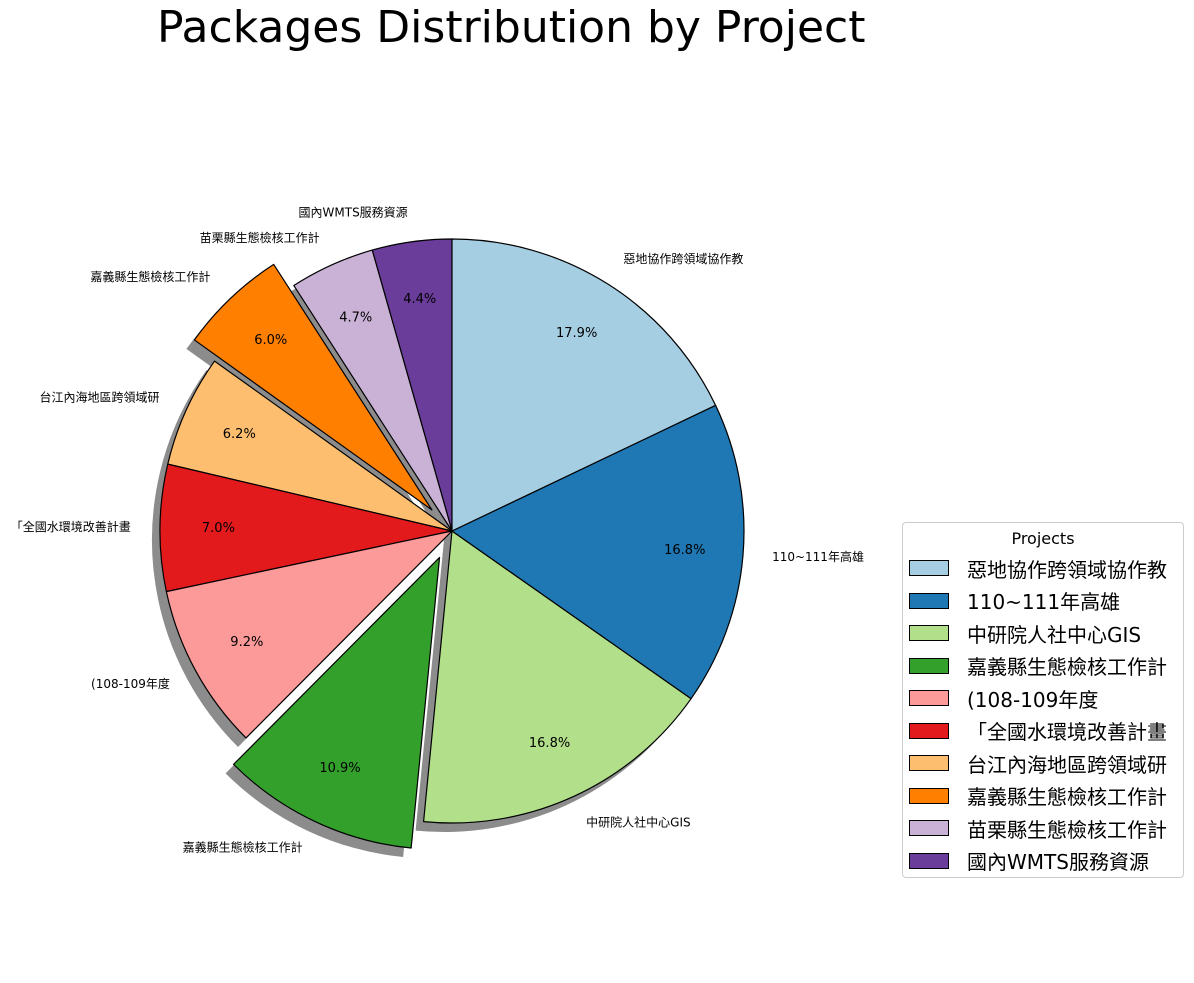 Image resolution: width=1194 pixels, height=983 pixels. Describe the element at coordinates (1054, 634) in the screenshot. I see `legend-label: 中研院人社中心GIS` at that location.